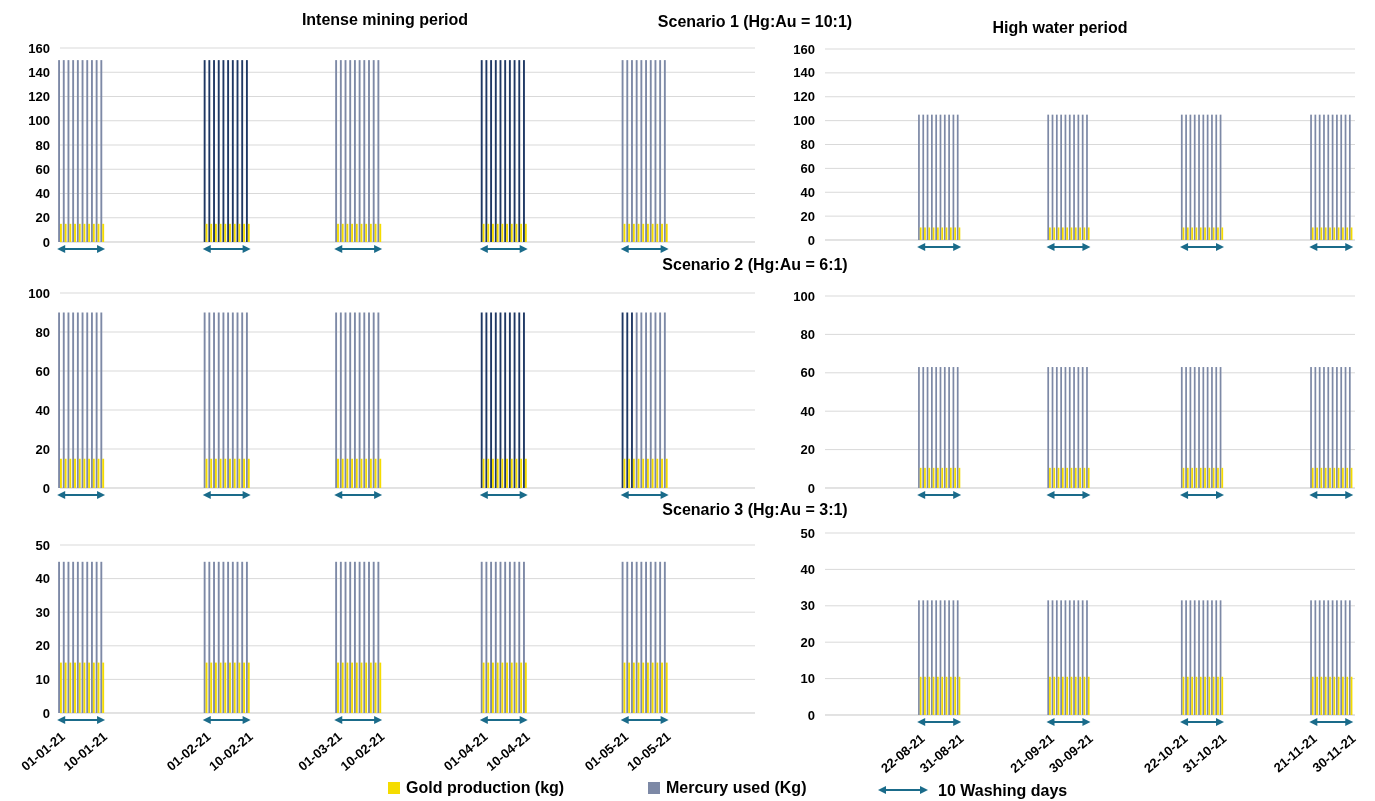 This screenshot has height=801, width=1375. I want to click on chart-subtitle: Scenario 1 (Hg:Au = 10:1), so click(755, 21).